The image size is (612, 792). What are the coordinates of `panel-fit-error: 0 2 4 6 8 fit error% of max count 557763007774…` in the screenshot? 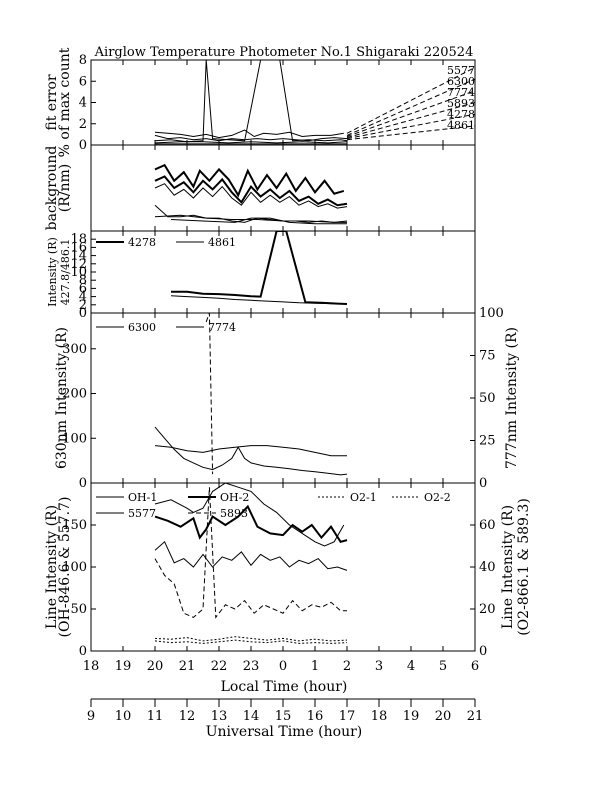 It's located at (260, 102).